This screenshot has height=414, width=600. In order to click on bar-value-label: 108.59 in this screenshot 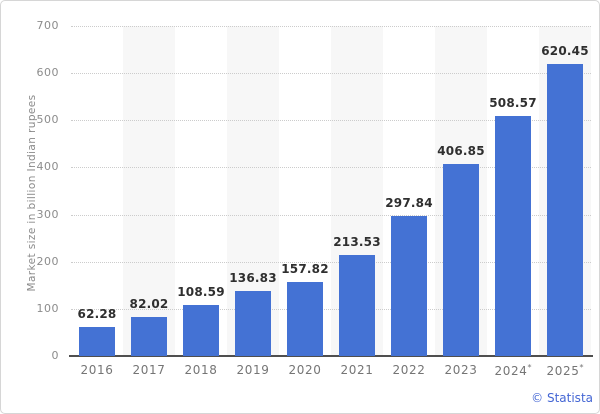, I will do `click(201, 292)`.